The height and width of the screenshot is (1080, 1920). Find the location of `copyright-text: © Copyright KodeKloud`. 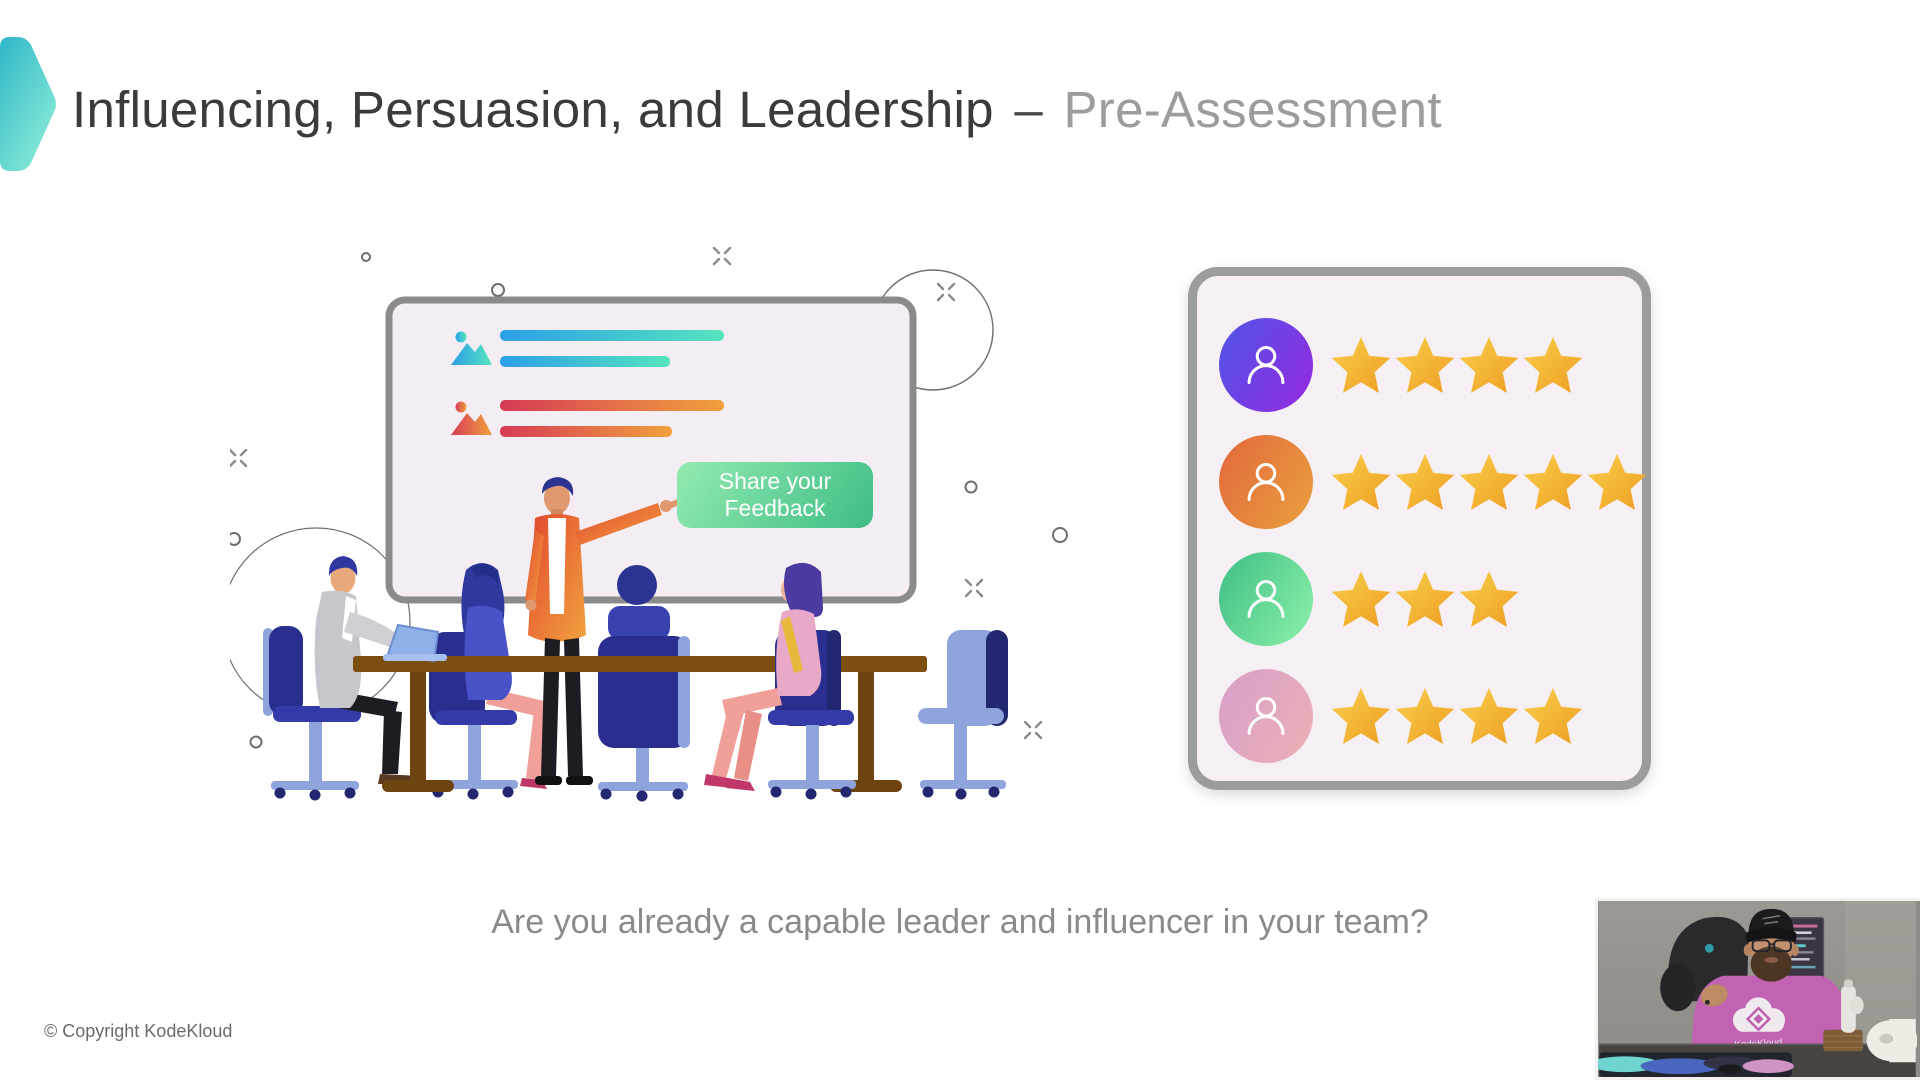

copyright-text: © Copyright KodeKloud is located at coordinates (138, 1031).